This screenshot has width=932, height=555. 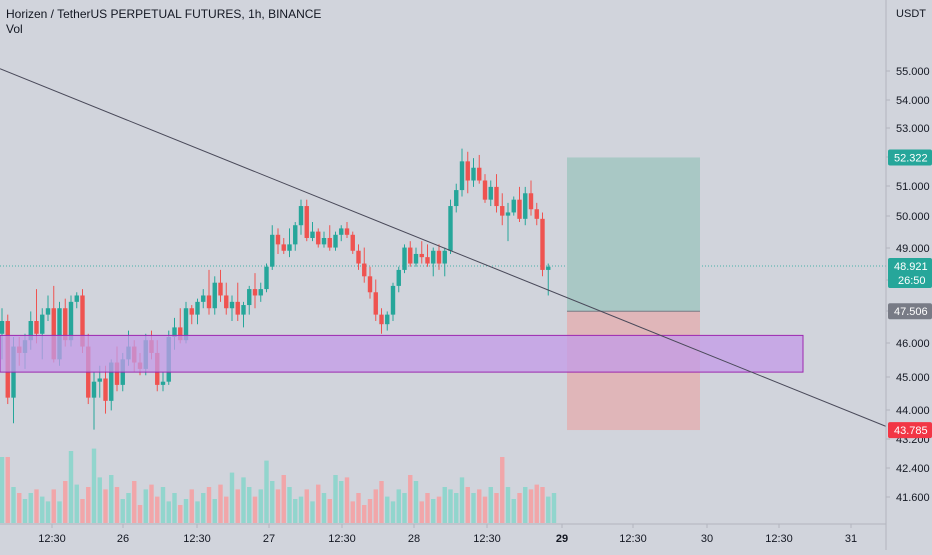 I want to click on volume-indicator-label: Vol, so click(x=14, y=29).